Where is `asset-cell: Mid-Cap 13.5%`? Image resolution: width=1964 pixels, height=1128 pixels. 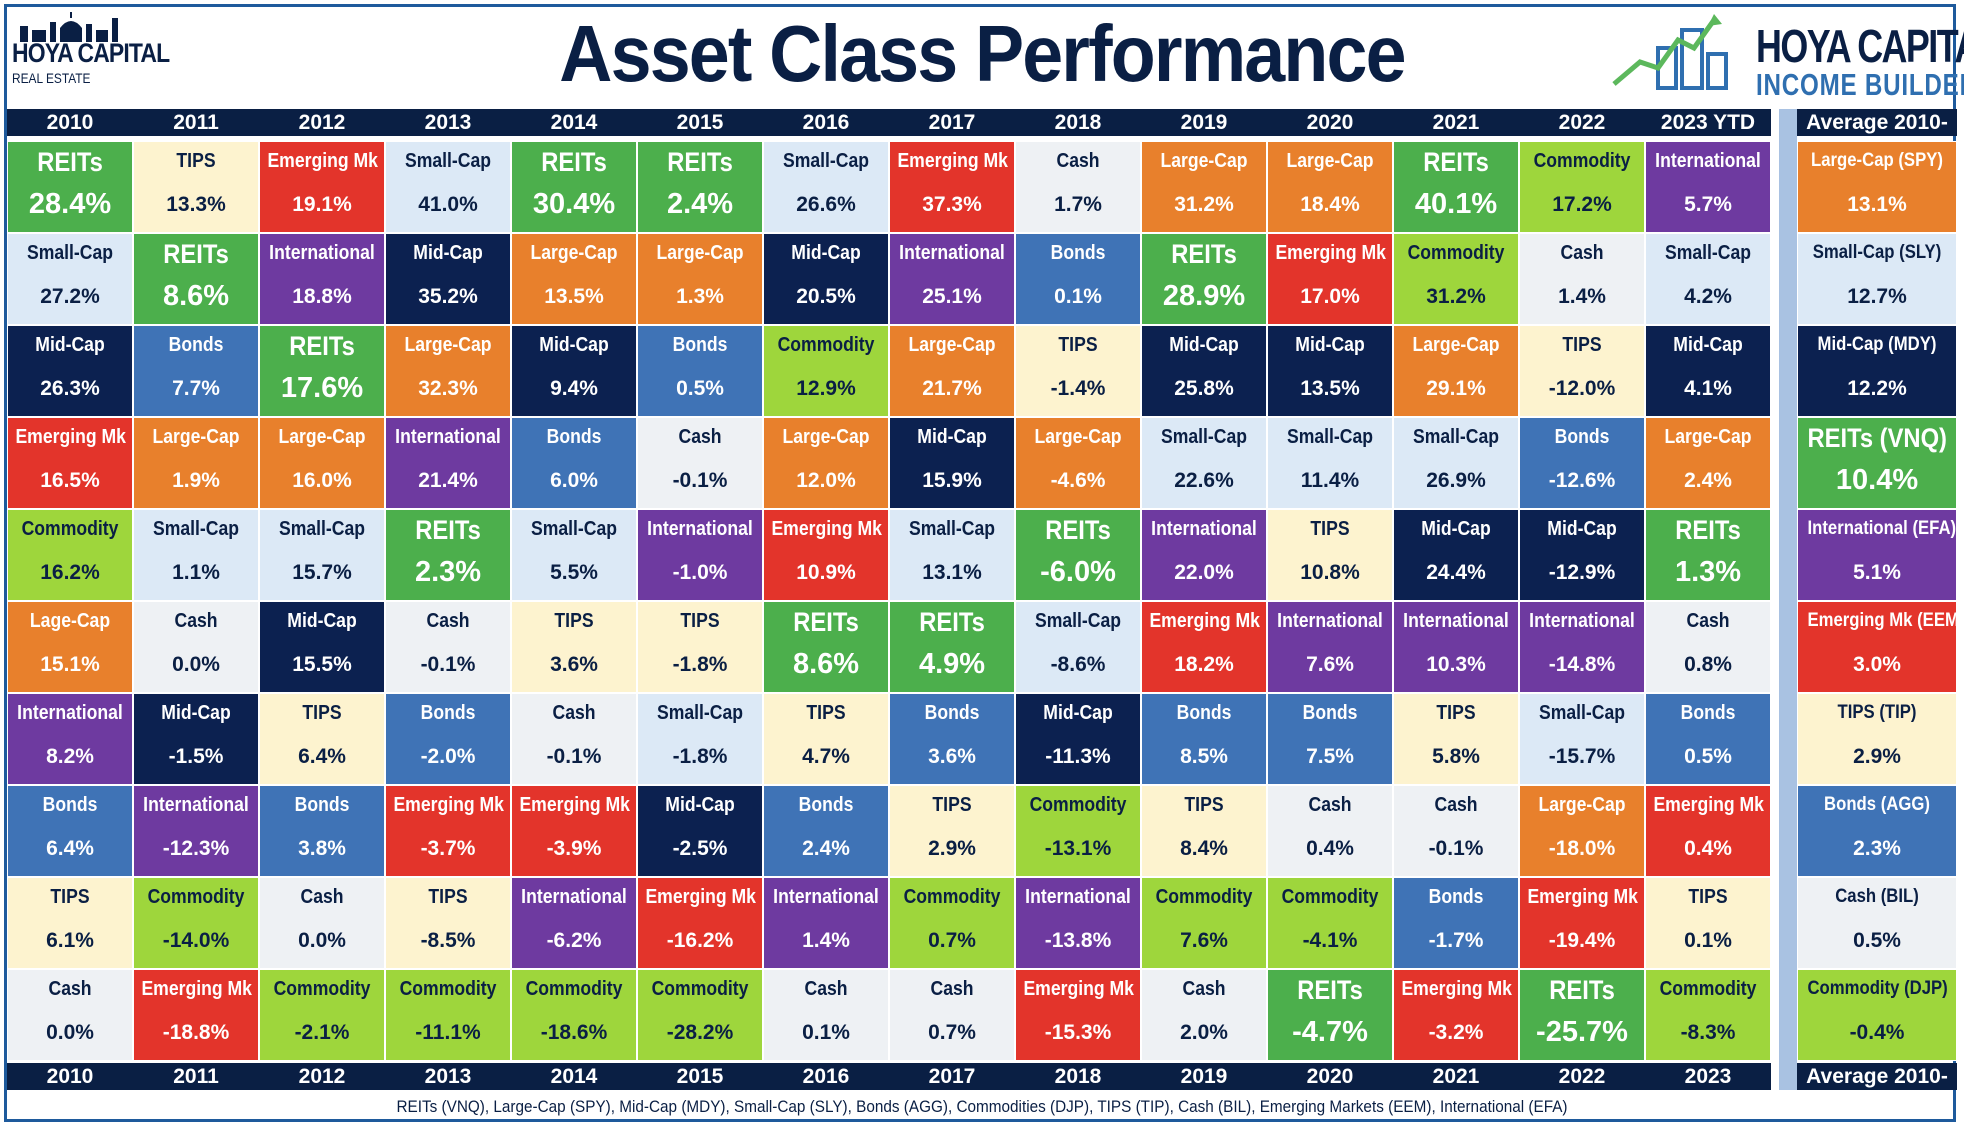
asset-cell: Mid-Cap 13.5% is located at coordinates (1330, 371).